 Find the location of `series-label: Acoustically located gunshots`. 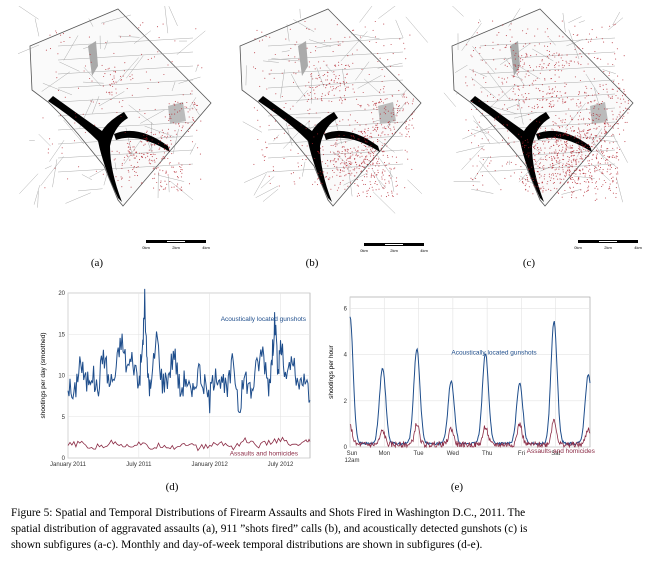

series-label: Acoustically located gunshots is located at coordinates (264, 319).